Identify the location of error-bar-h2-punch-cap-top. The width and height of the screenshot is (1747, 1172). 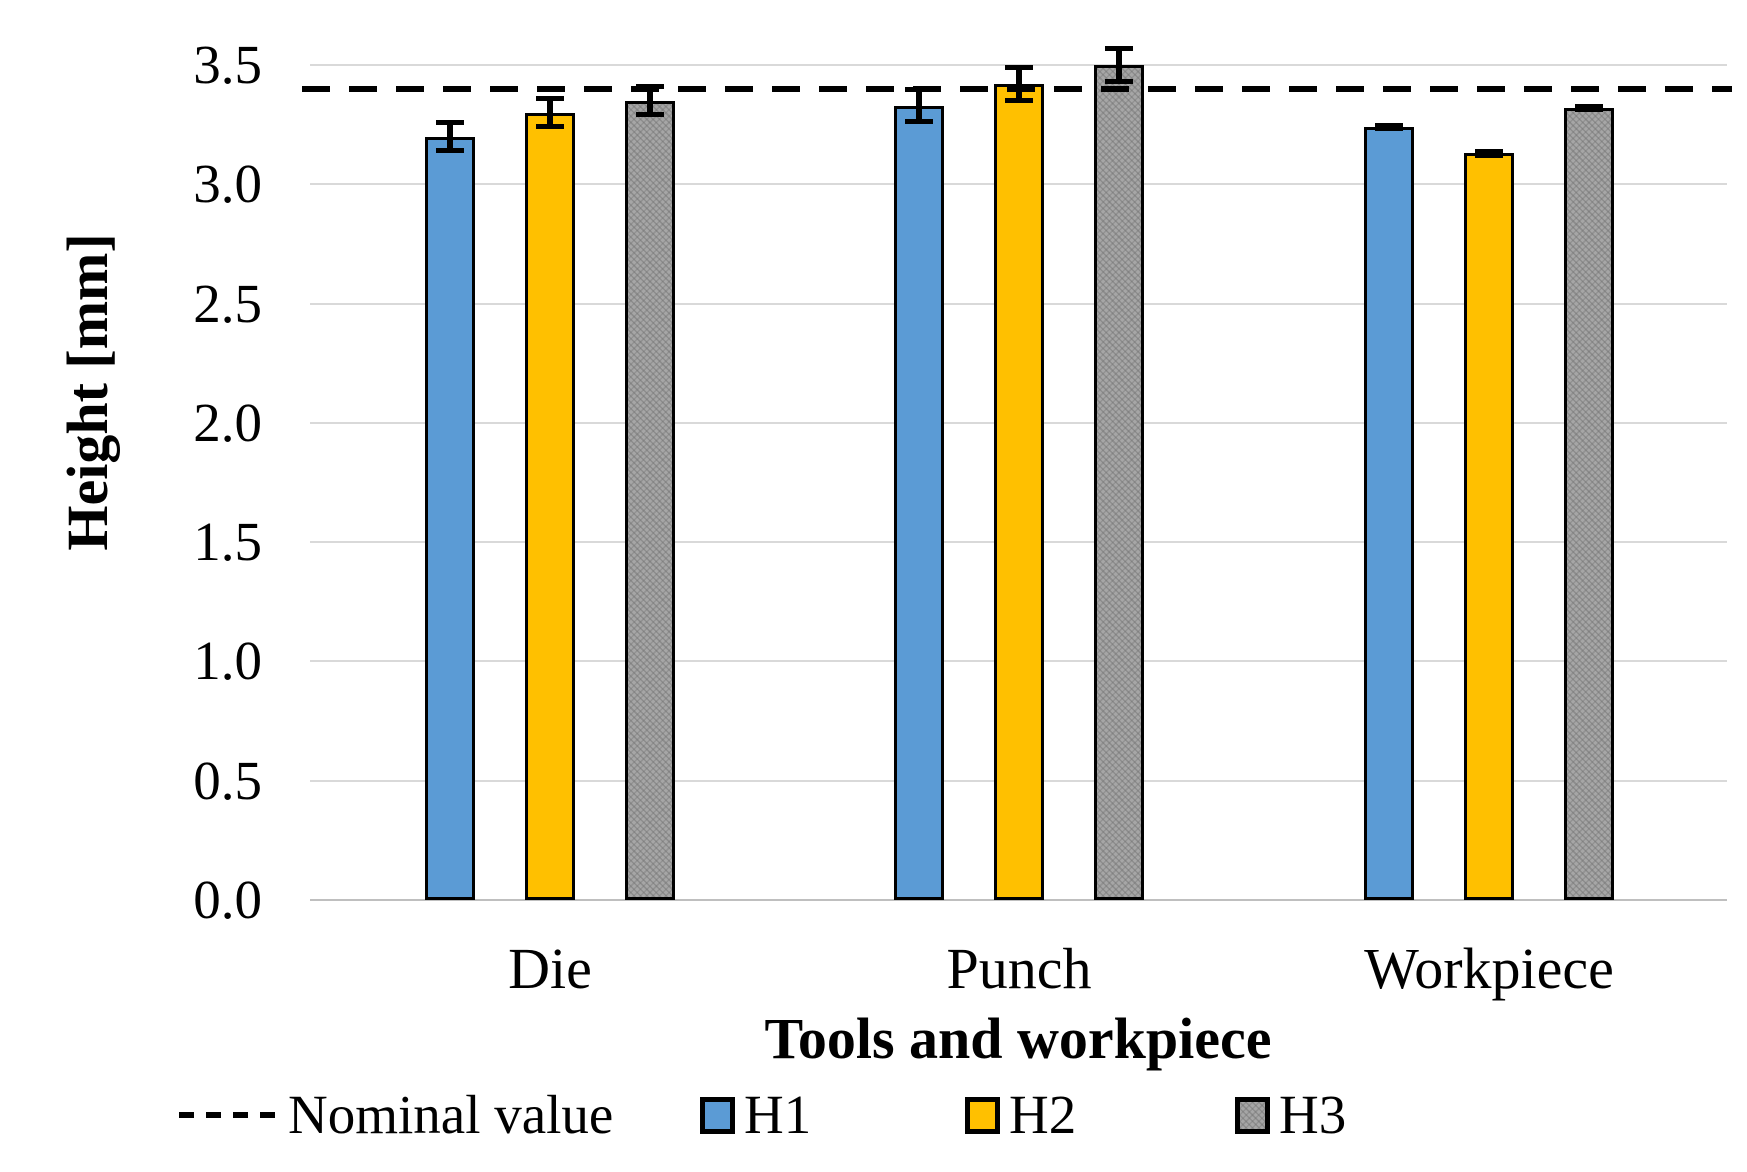
(1019, 68).